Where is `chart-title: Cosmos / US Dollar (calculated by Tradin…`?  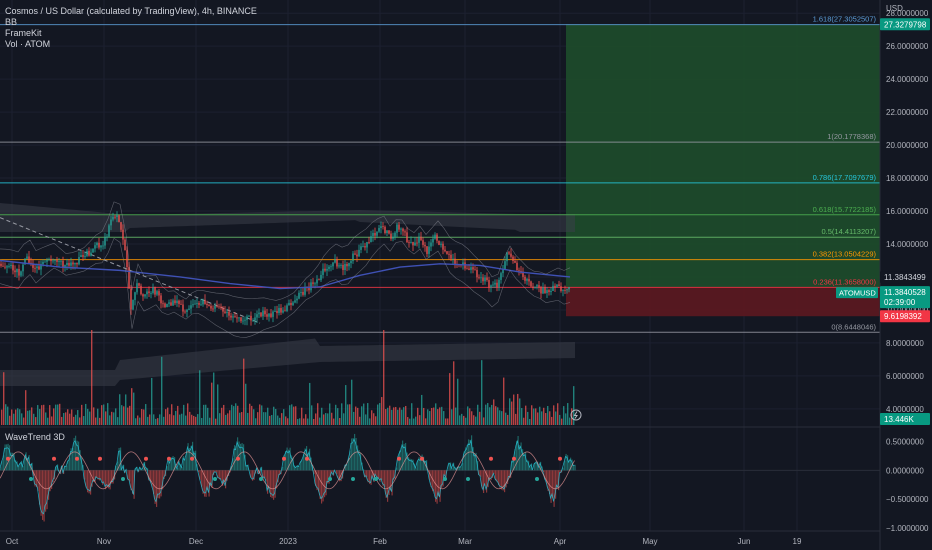
chart-title: Cosmos / US Dollar (calculated by Tradin… is located at coordinates (131, 11).